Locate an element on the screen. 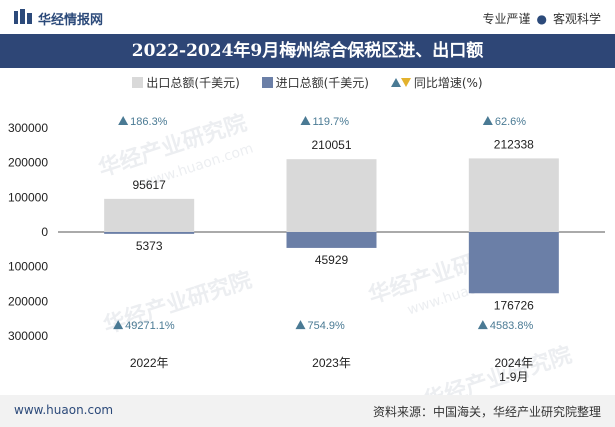 This screenshot has width=615, height=427. export-value-label: 95617 is located at coordinates (149, 185).